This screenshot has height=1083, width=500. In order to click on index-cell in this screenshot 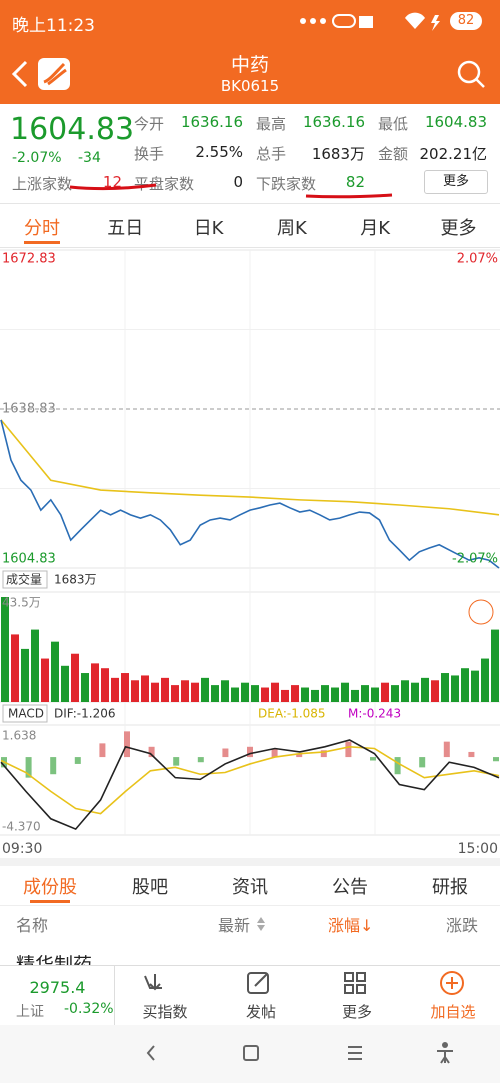, I will do `click(57, 995)`.